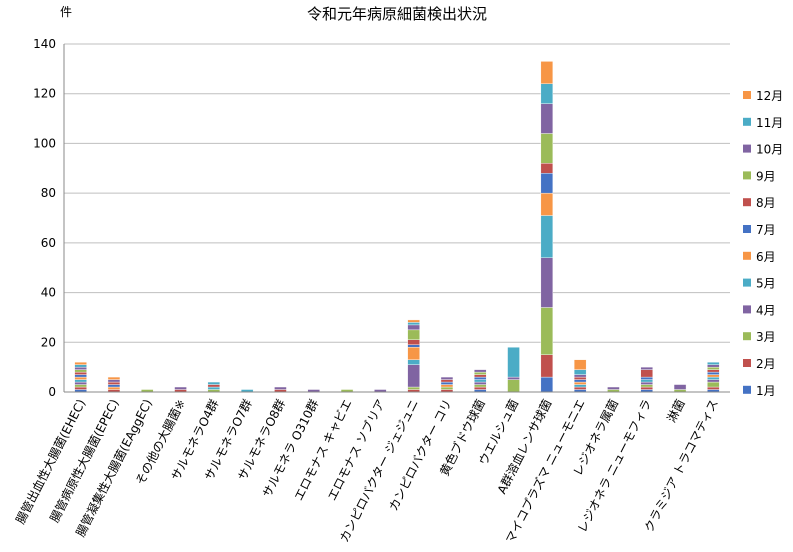  What do you see at coordinates (769, 150) in the screenshot?
I see `legend-label: 10月` at bounding box center [769, 150].